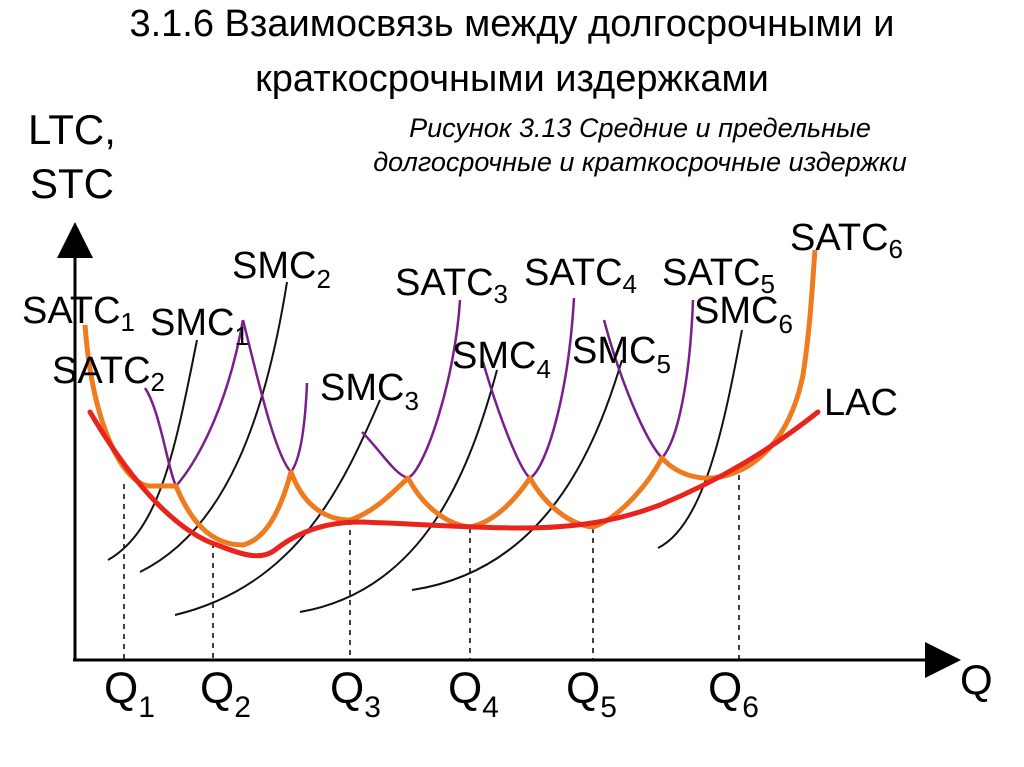  I want to click on q4-label: Q4, so click(473, 694).